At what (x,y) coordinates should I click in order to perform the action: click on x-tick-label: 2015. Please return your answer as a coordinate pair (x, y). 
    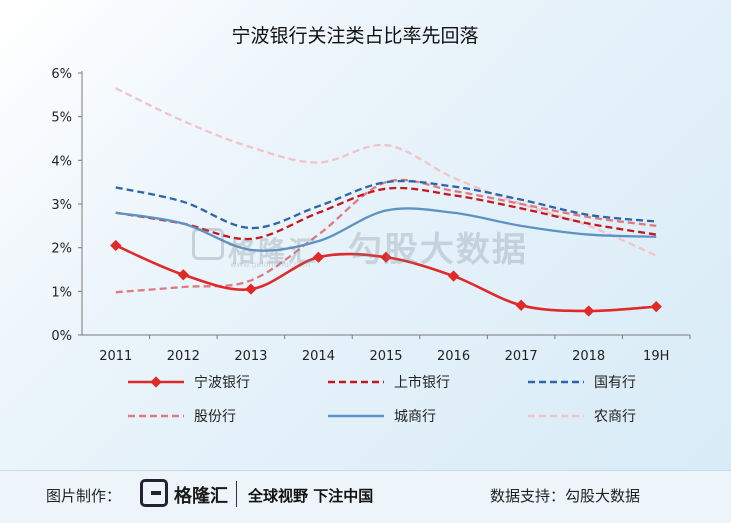
    Looking at the image, I should click on (385, 356).